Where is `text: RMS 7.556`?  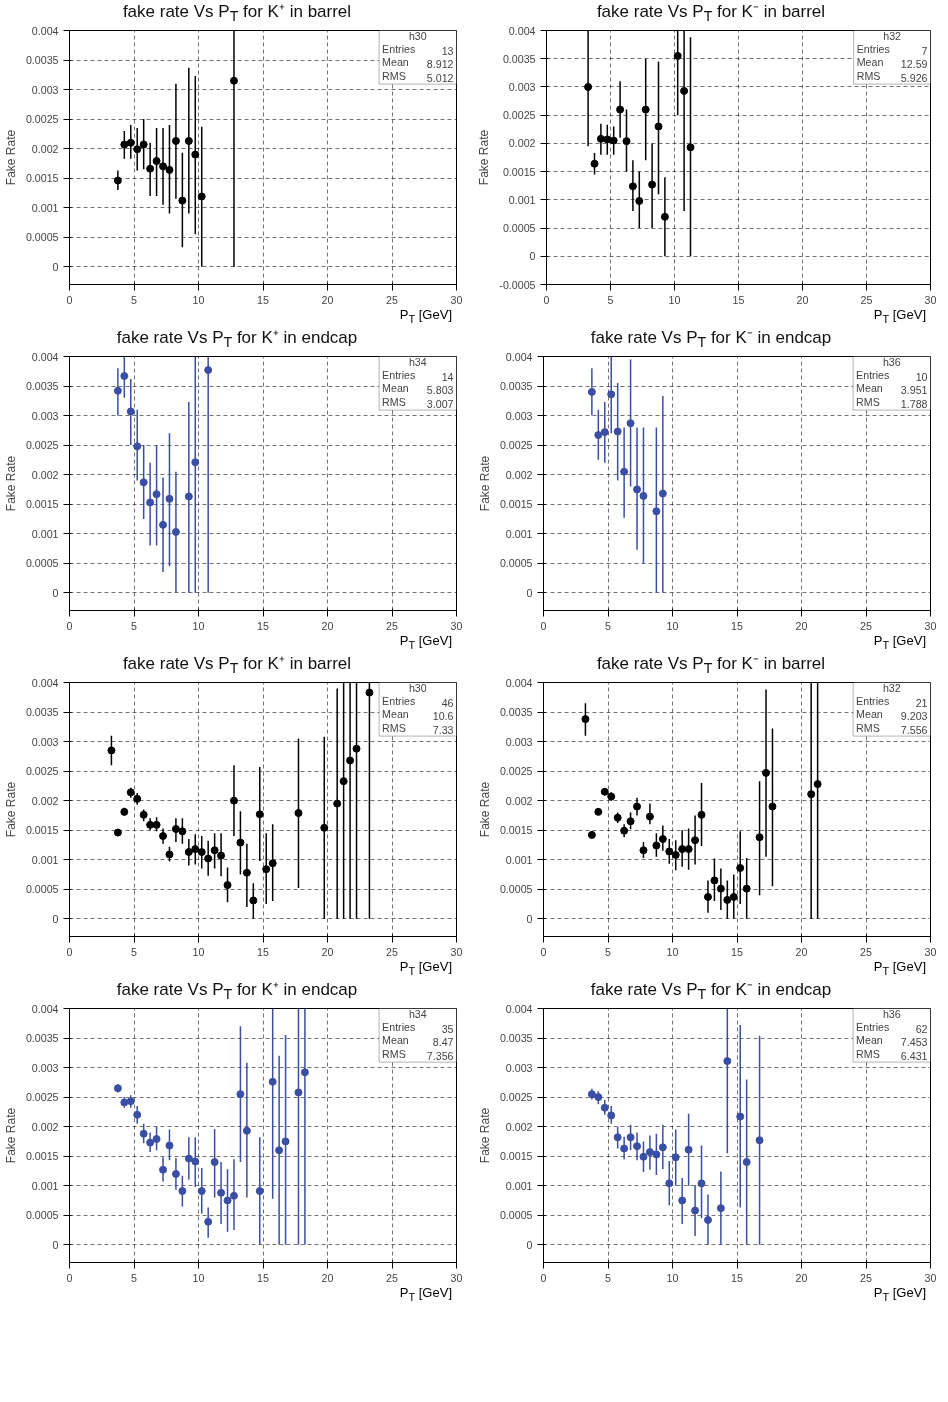
text: RMS 7.556 is located at coordinates (892, 728).